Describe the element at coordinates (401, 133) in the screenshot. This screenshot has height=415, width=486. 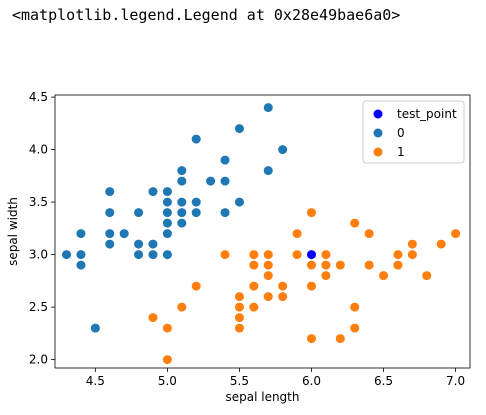
I see `legend-label-class-0: 0` at that location.